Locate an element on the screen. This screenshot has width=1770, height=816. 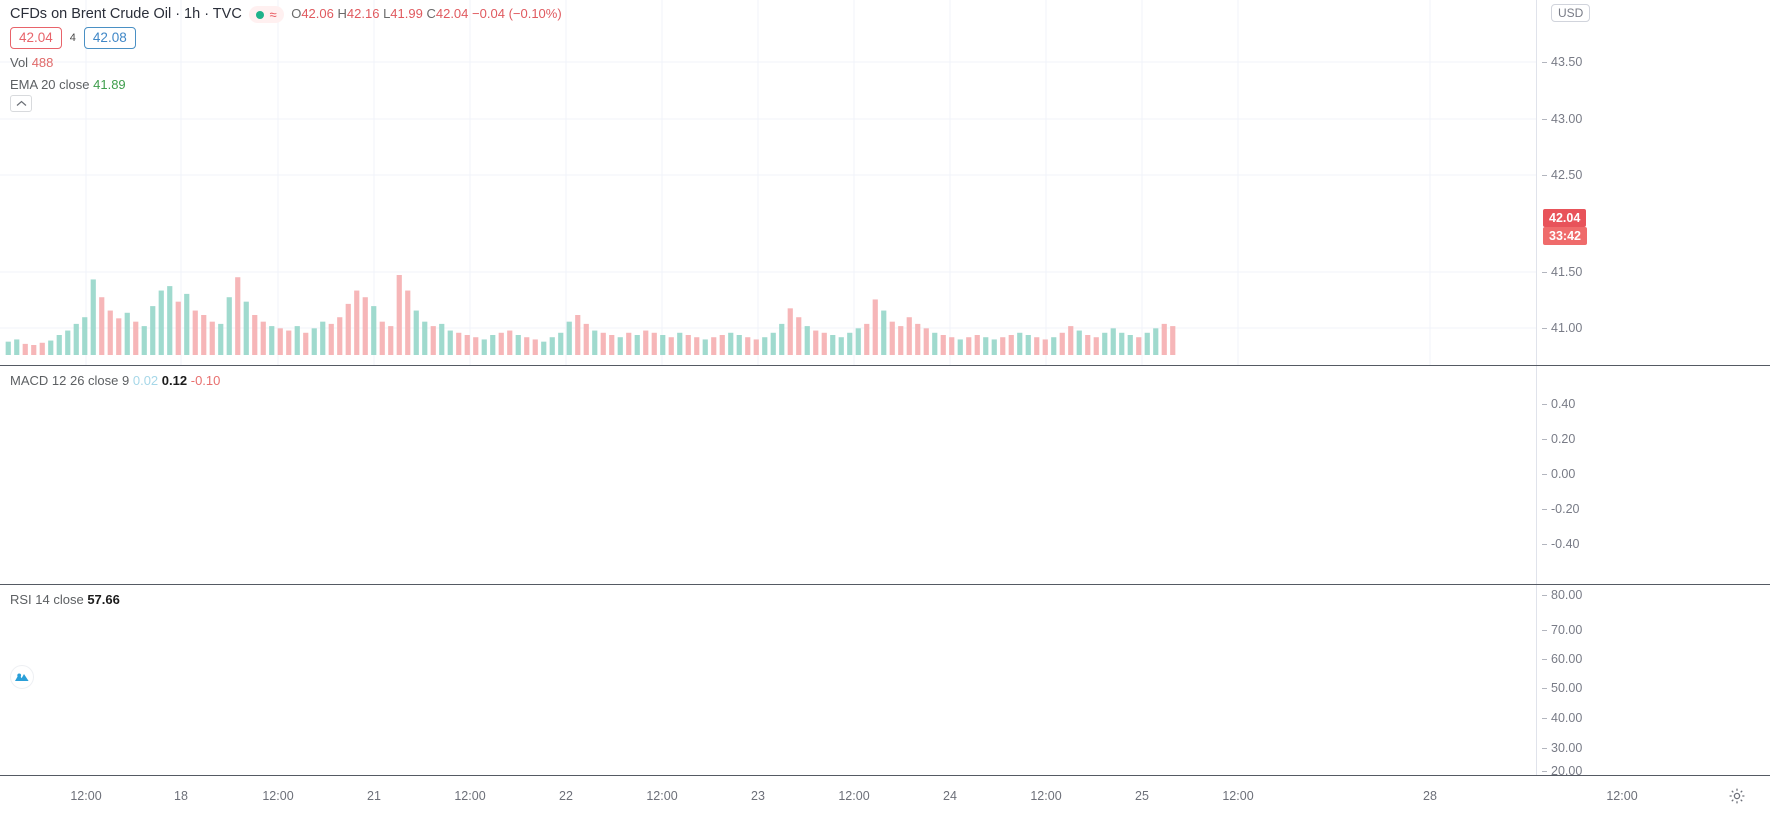
price-axis-tick: 43.50 is located at coordinates (1562, 62).